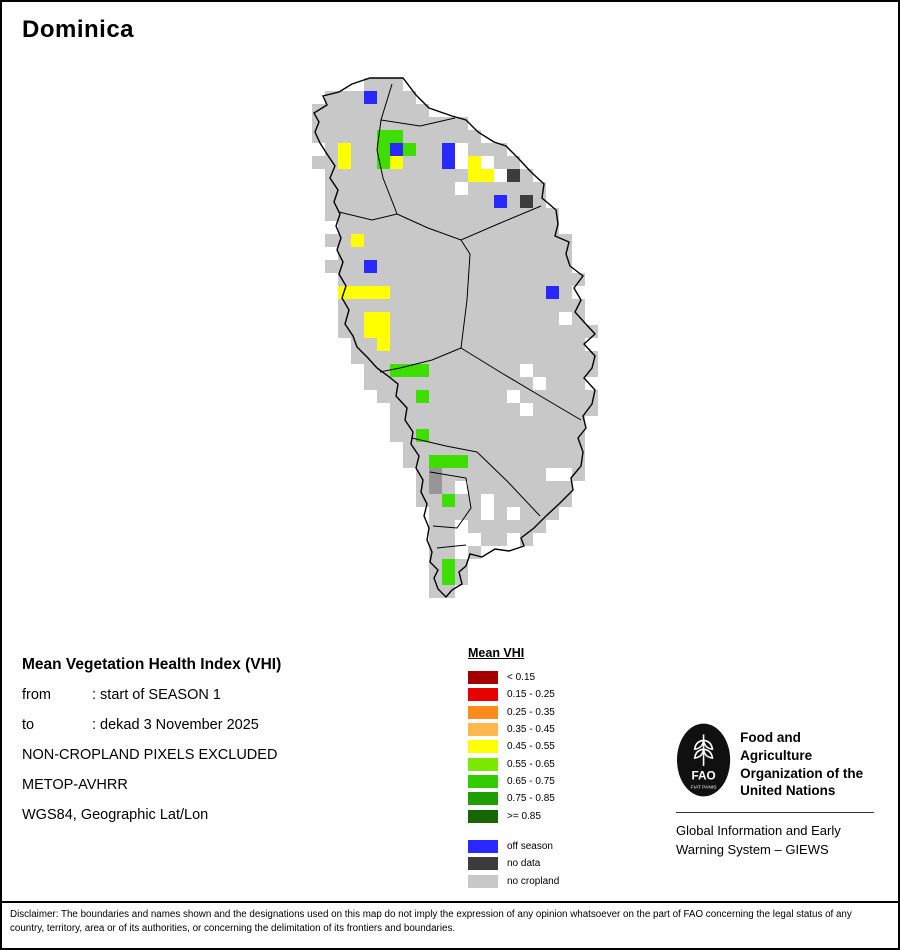 The width and height of the screenshot is (900, 950). I want to click on map-subtitle: Mean Vegetation Health Index (VHI), so click(152, 664).